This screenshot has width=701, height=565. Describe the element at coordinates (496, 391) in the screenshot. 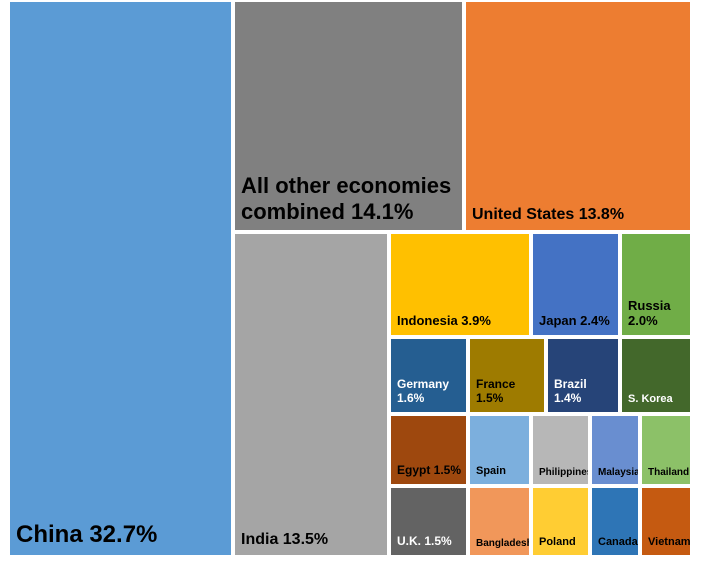

I see `treemap-tile-label-france: France 1.5%` at that location.